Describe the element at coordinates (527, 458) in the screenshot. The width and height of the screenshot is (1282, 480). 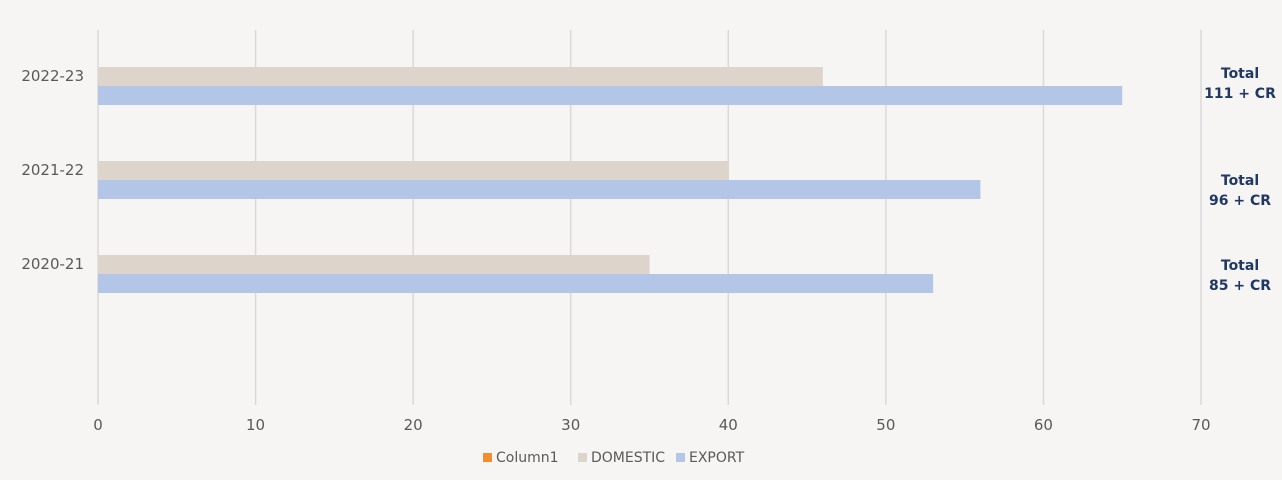
I see `legend-label: Column1` at that location.